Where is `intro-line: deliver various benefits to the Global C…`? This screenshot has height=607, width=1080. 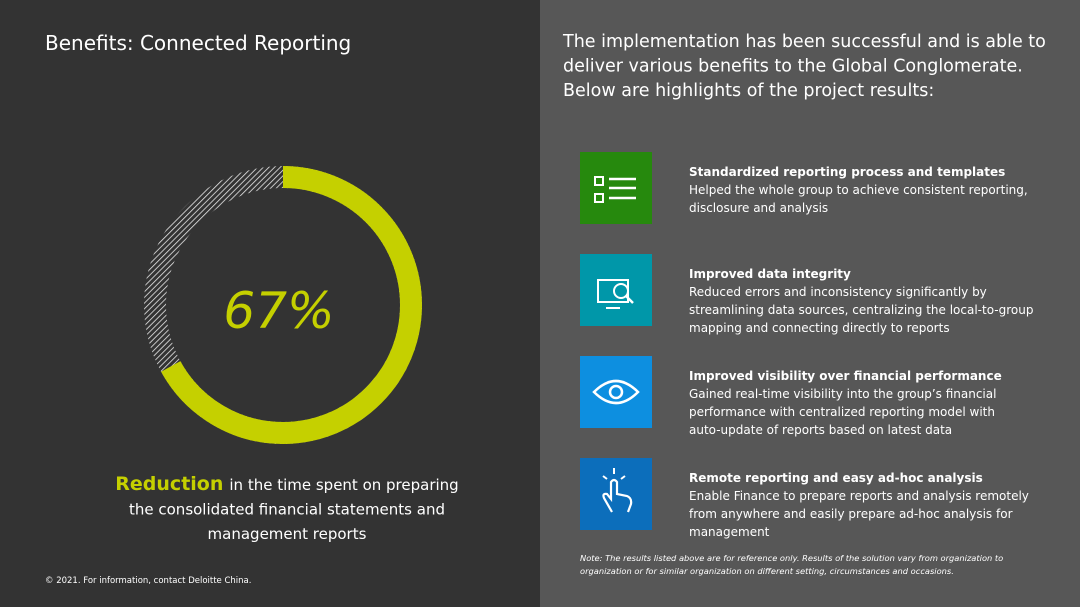 intro-line: deliver various benefits to the Global C… is located at coordinates (793, 67).